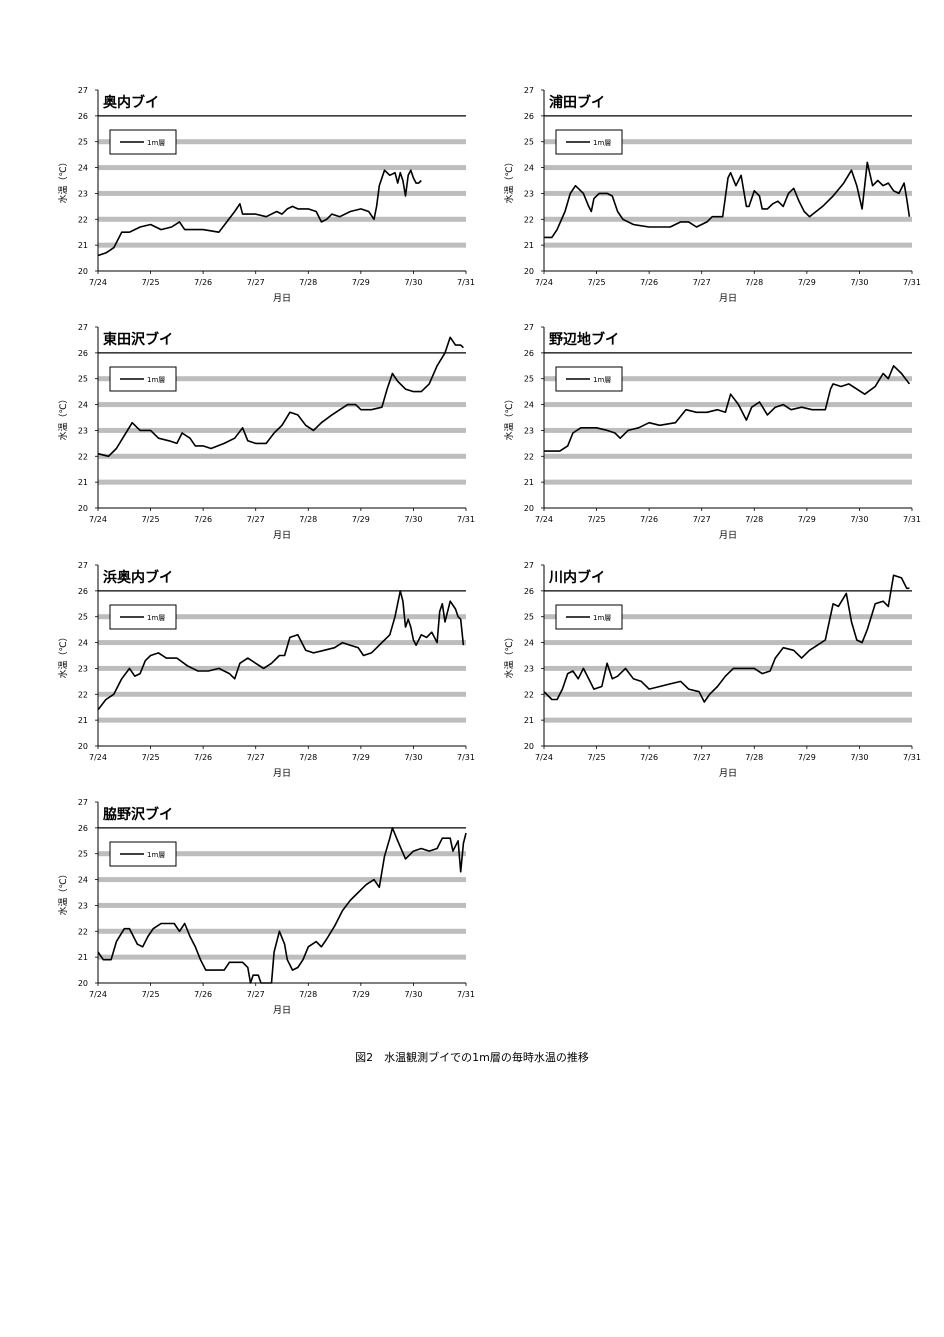 This screenshot has width=944, height=1337. What do you see at coordinates (138, 339) in the screenshot?
I see `chart-title: 東田沢ブイ` at bounding box center [138, 339].